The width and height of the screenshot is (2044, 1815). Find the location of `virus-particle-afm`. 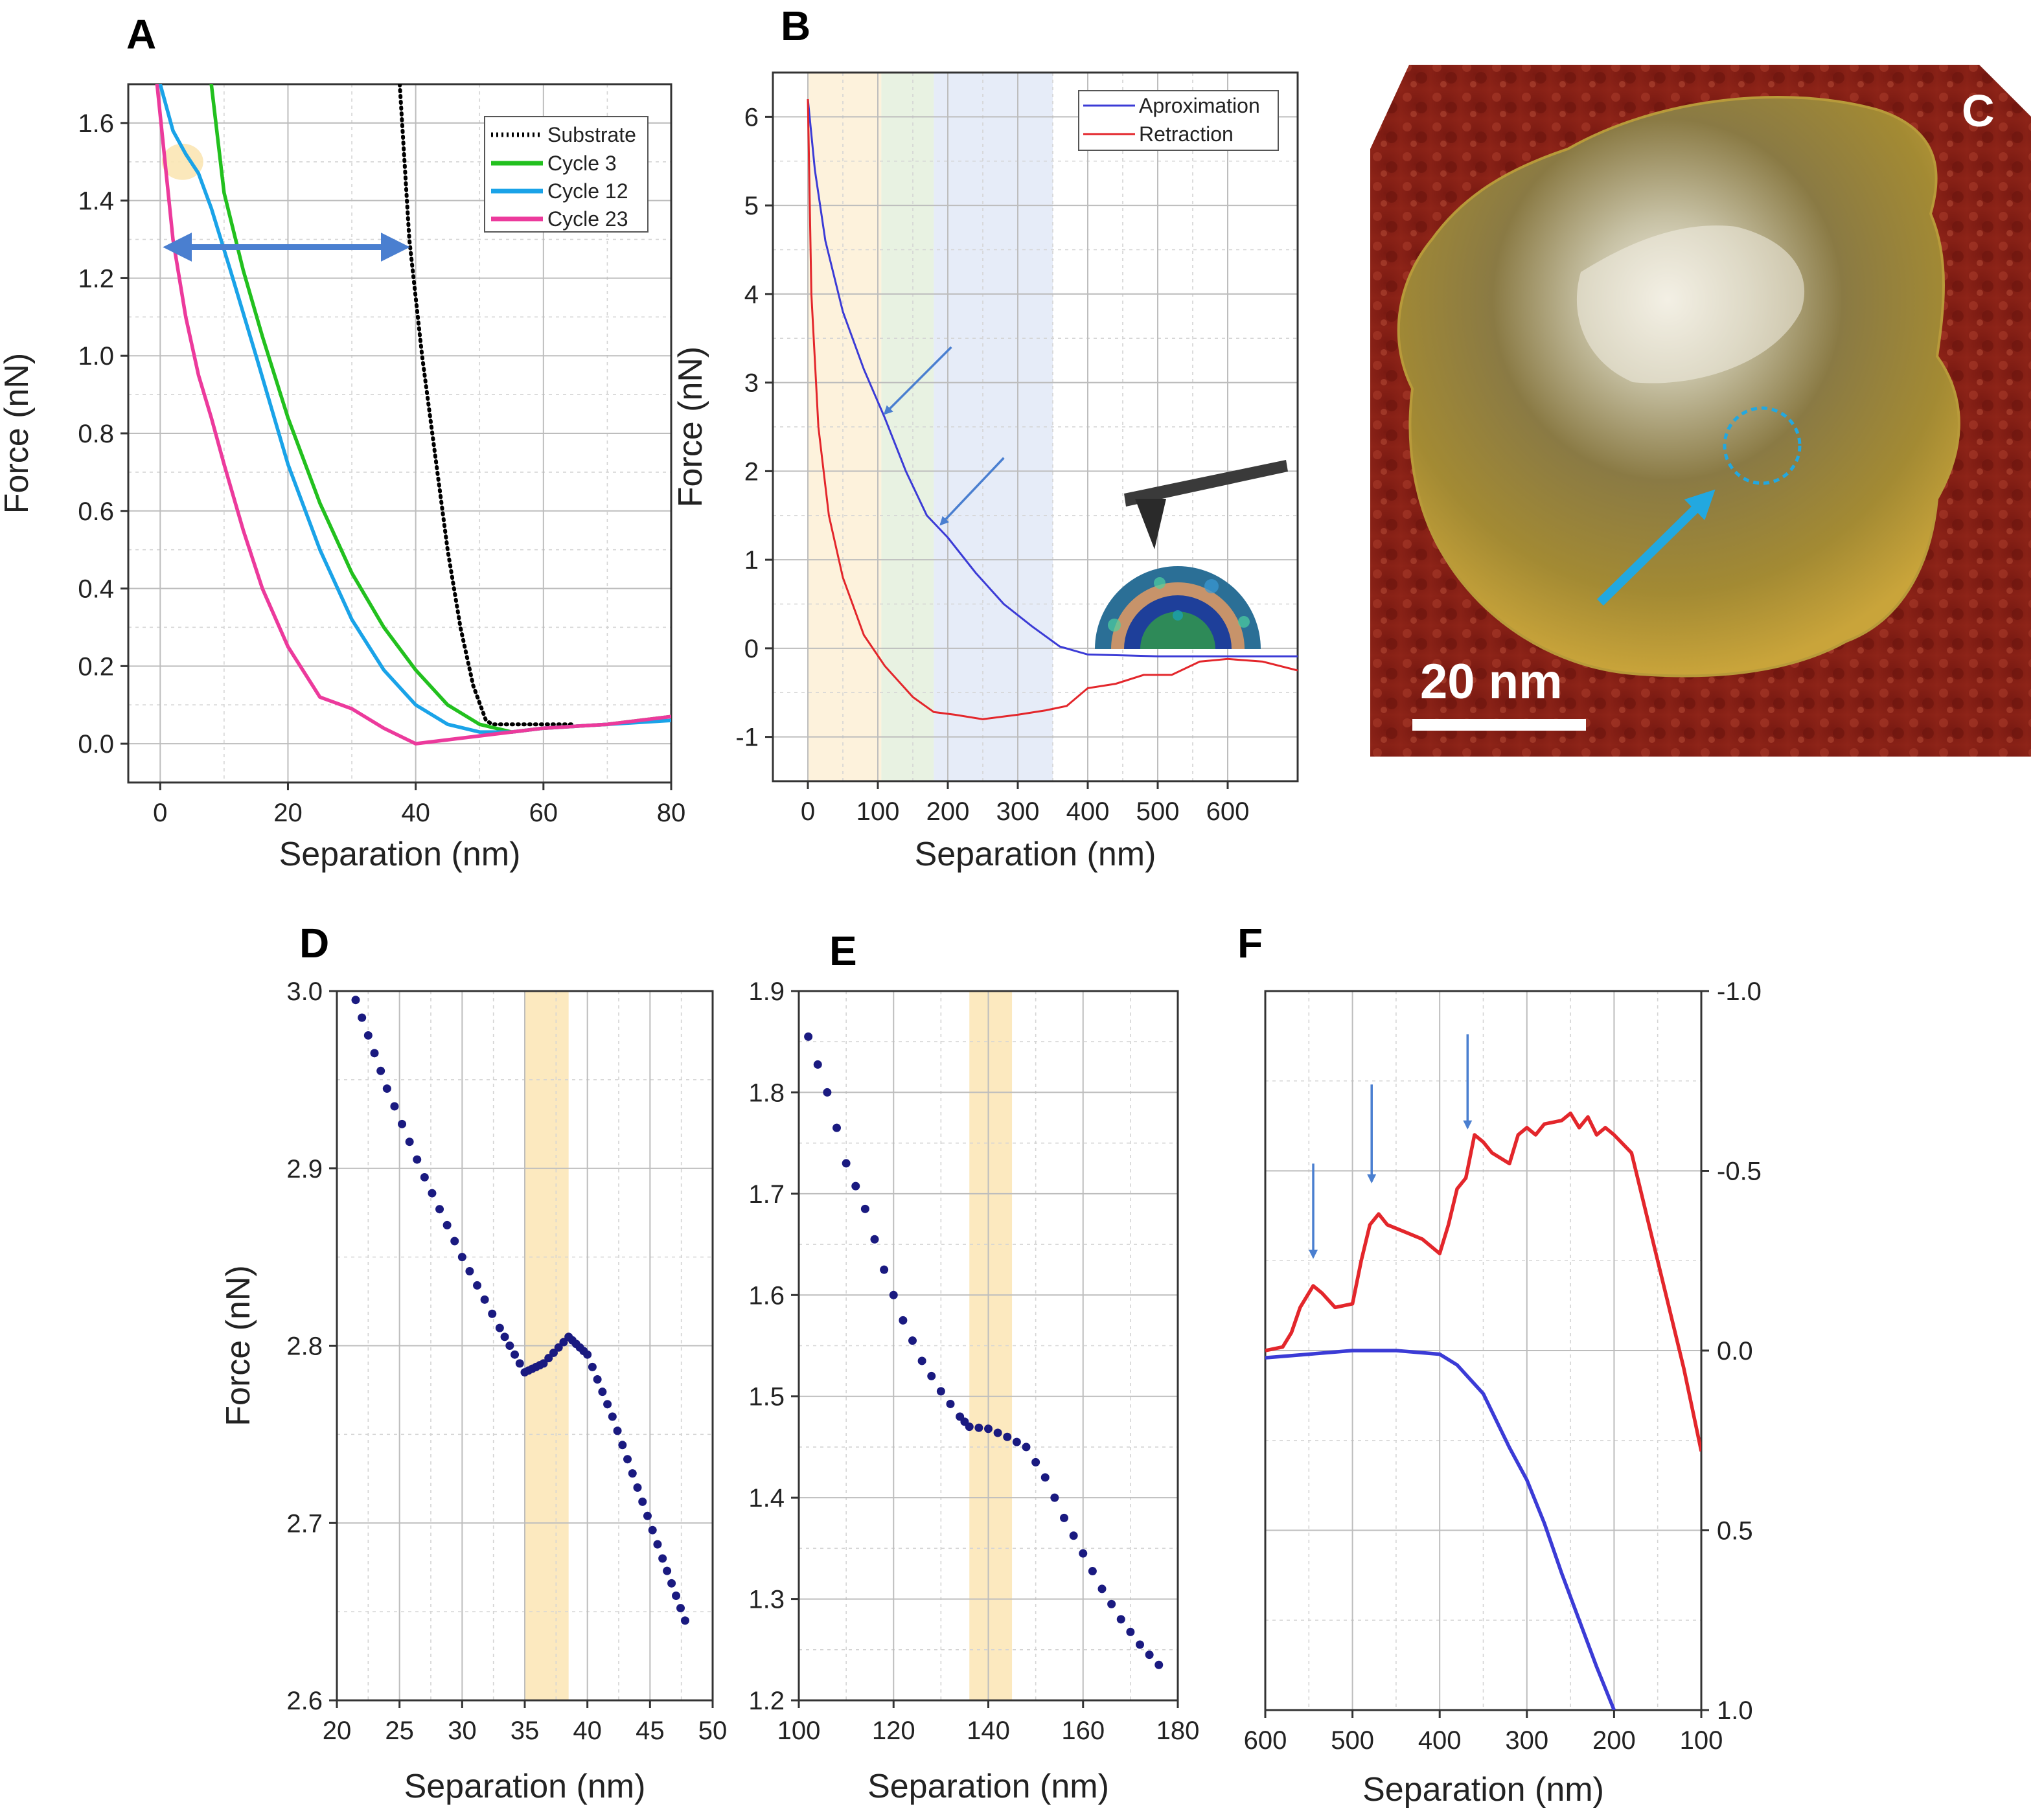

virus-particle-afm is located at coordinates (1679, 387).